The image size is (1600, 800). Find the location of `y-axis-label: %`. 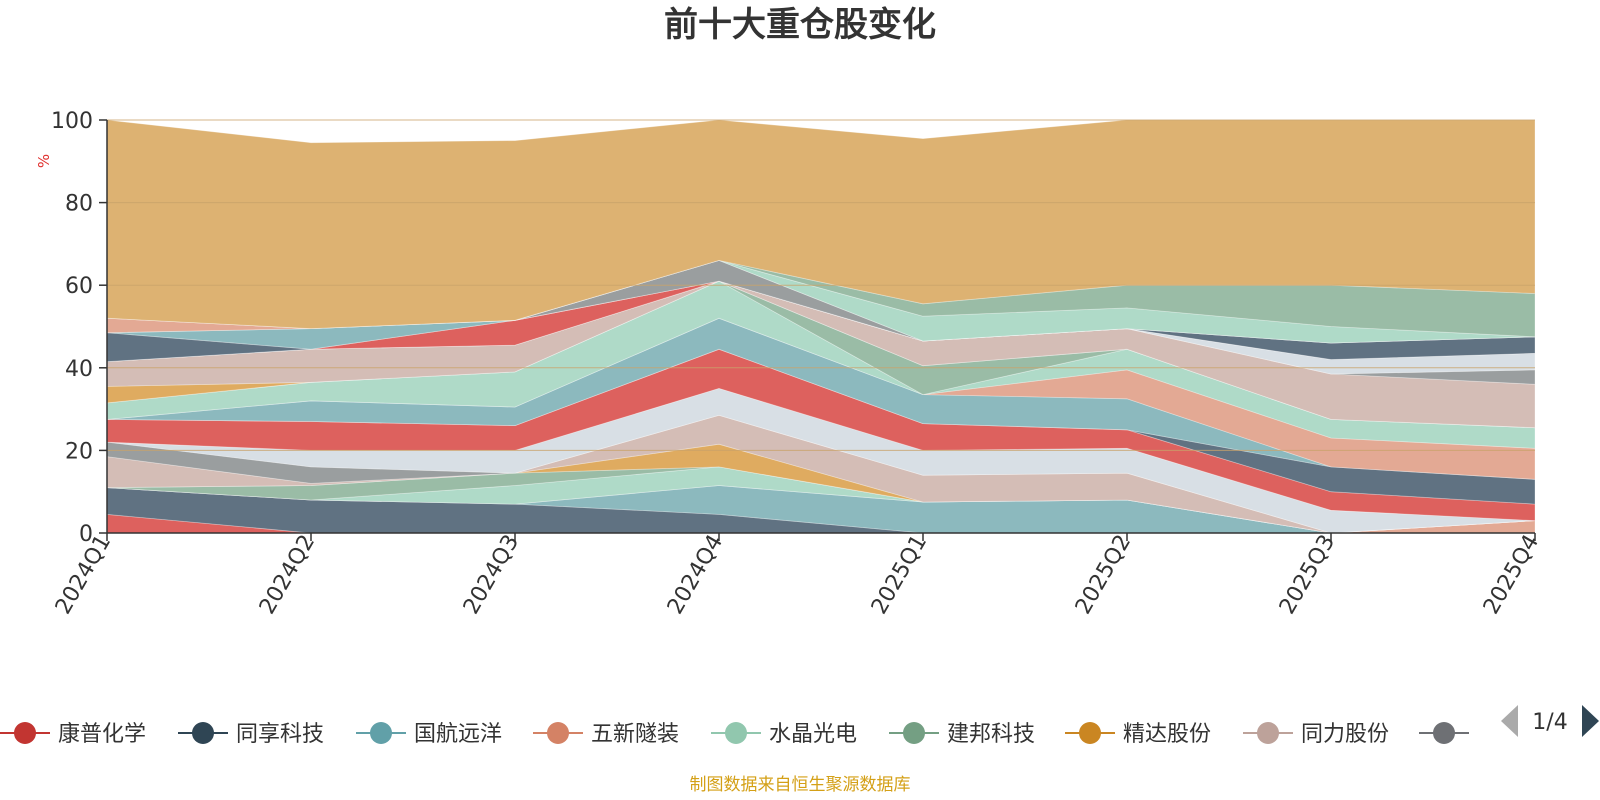

y-axis-label: % is located at coordinates (44, 161).